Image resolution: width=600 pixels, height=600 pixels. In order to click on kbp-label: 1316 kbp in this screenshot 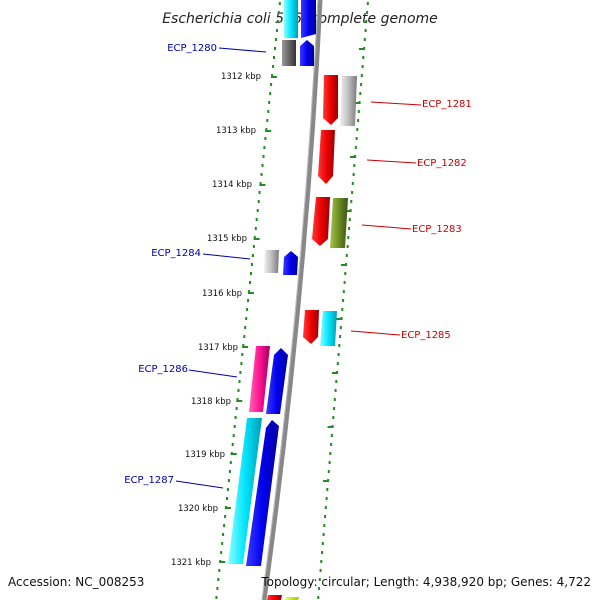, I will do `click(222, 294)`.